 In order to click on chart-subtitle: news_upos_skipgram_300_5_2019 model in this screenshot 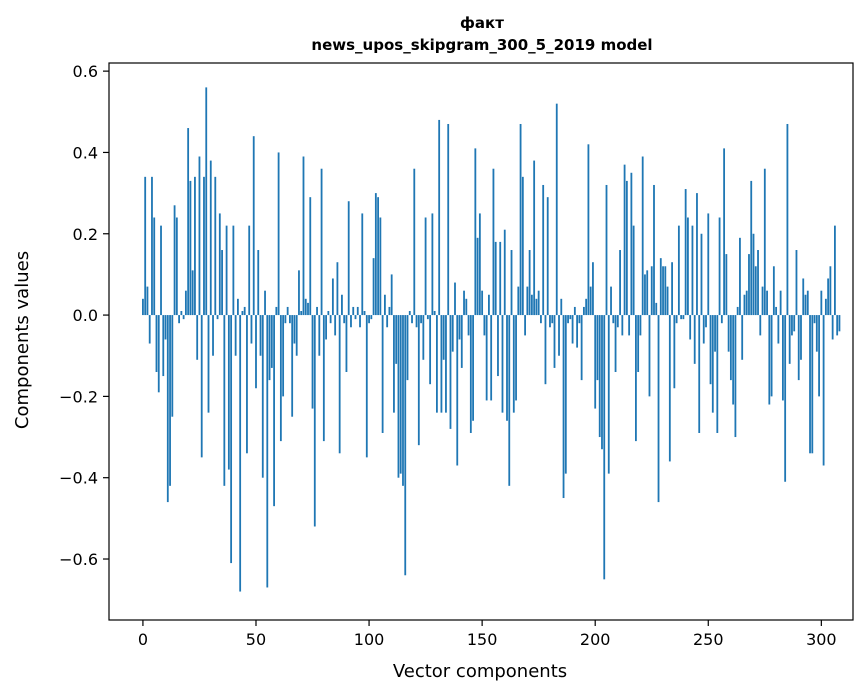, I will do `click(481, 45)`.